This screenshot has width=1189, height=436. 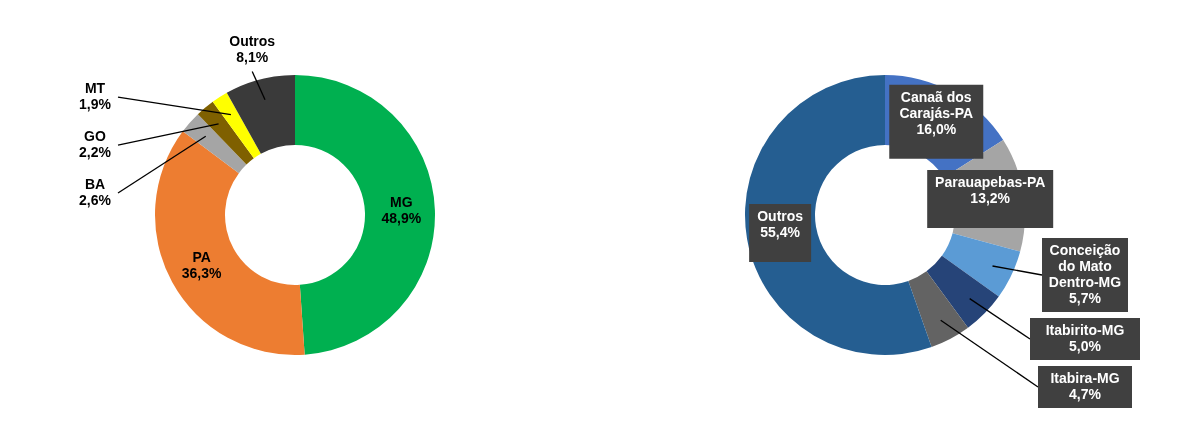 I want to click on slice-label: Itabira-MG, so click(x=1085, y=378).